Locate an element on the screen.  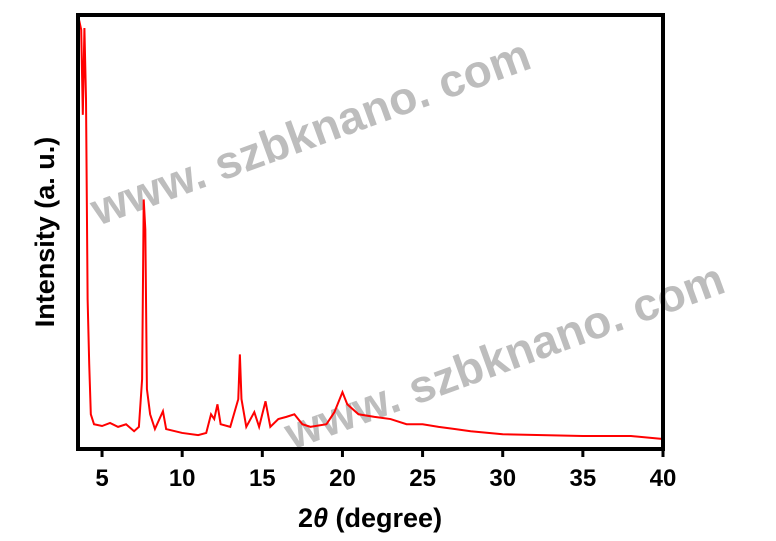
x-tick-label: 5 is located at coordinates (101, 478).